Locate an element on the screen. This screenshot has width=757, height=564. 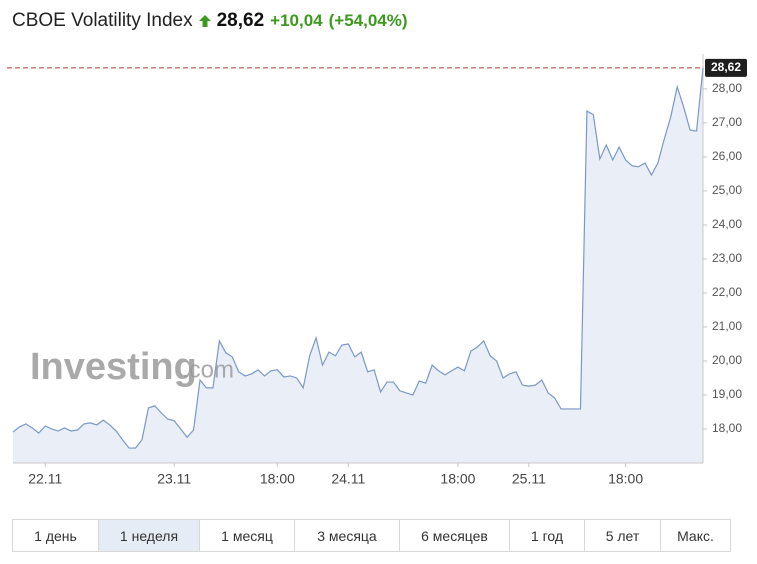
range-button: 1 месяц is located at coordinates (247, 535).